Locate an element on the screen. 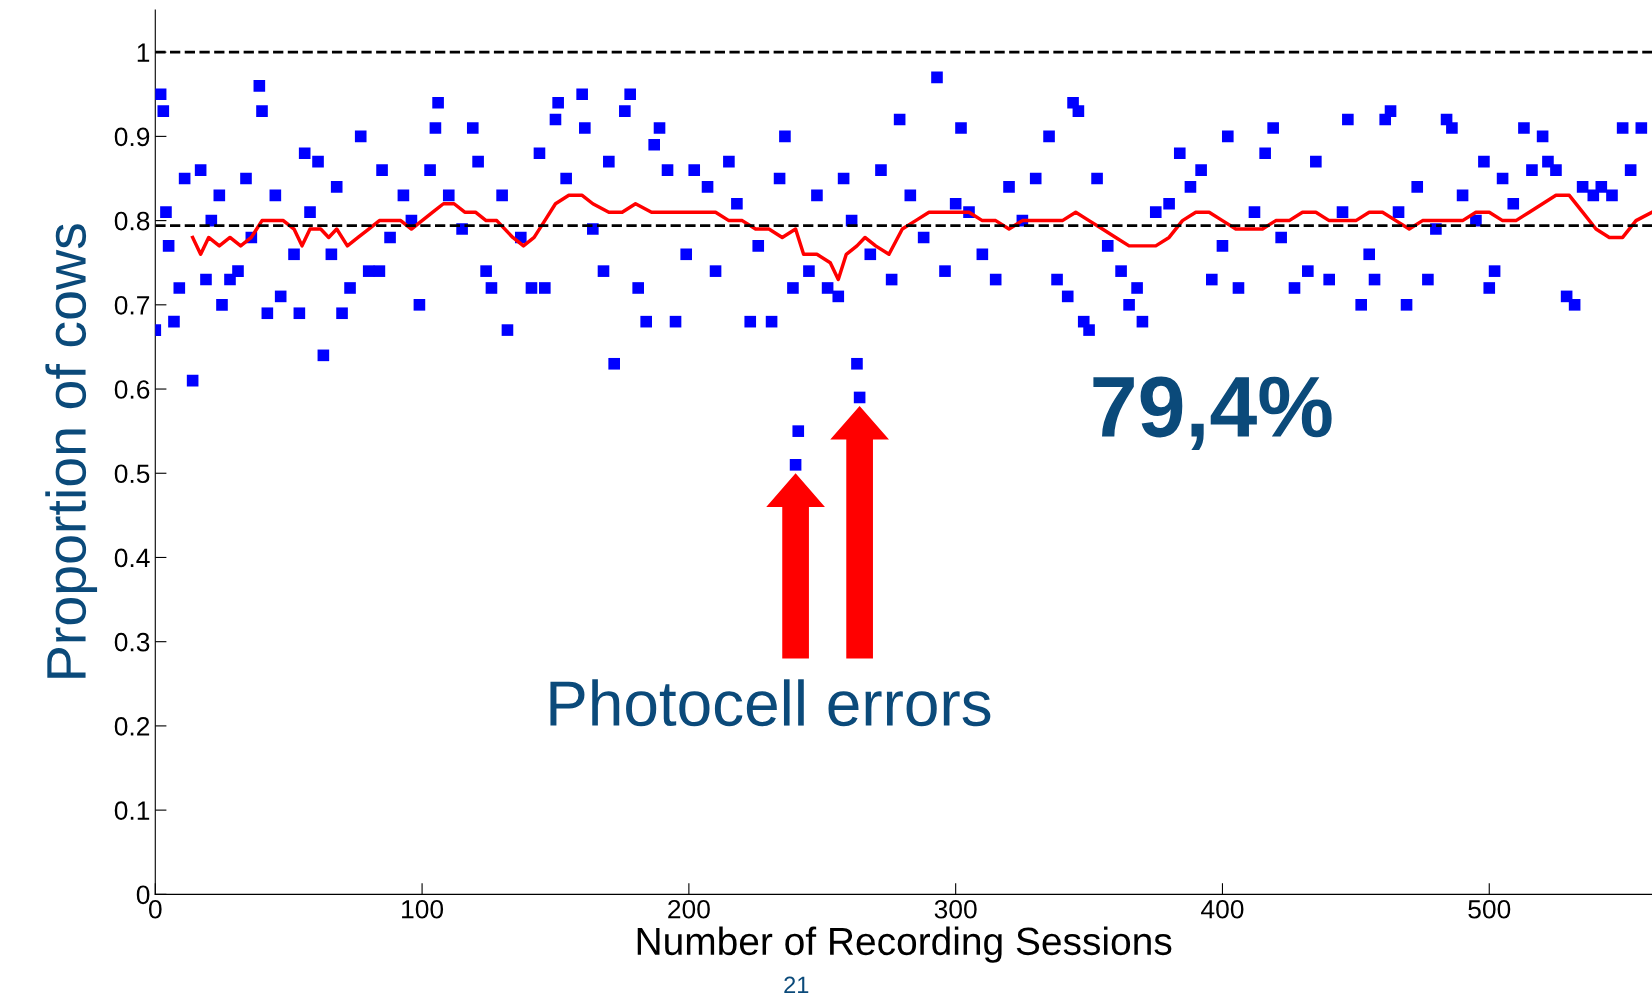 This screenshot has height=1006, width=1652. text: 21 is located at coordinates (796, 985).